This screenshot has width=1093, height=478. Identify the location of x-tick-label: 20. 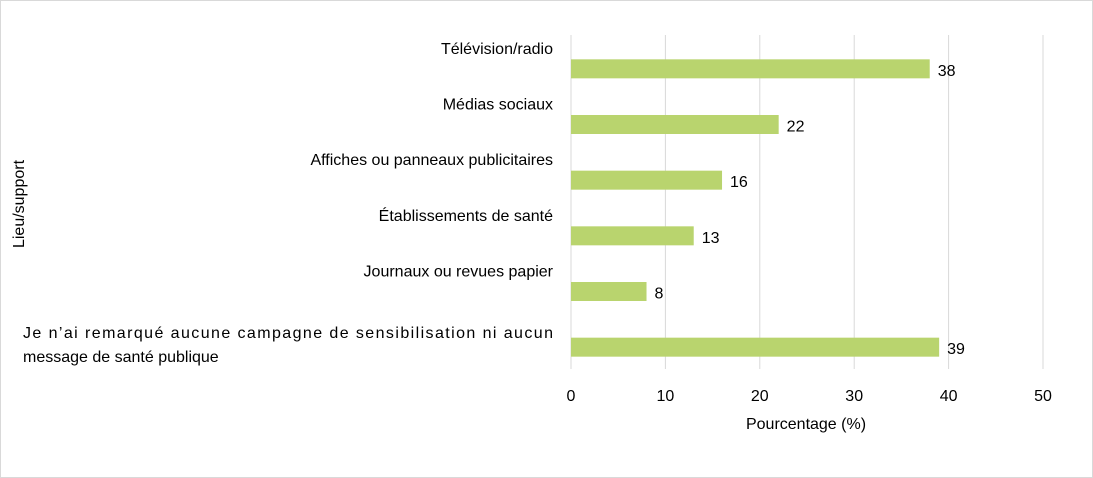
(760, 396).